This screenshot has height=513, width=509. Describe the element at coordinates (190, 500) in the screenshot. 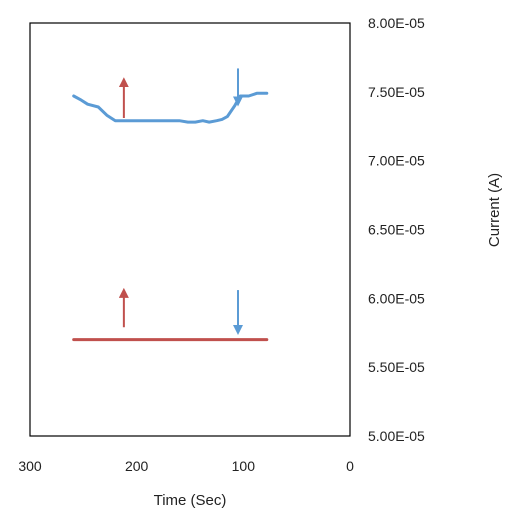

I see `x-axis-title: Time (Sec)` at that location.